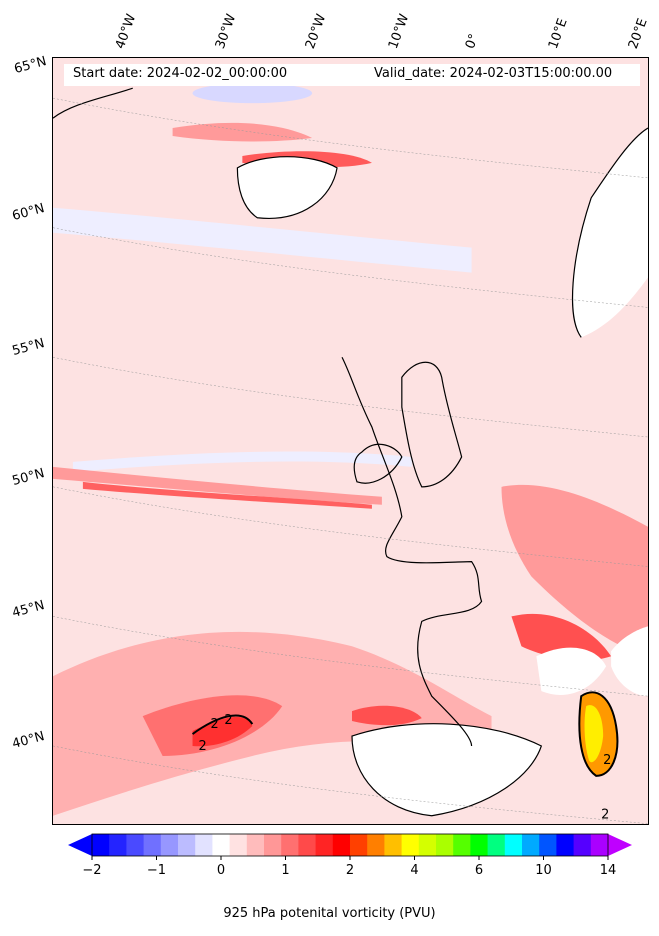 The width and height of the screenshot is (659, 936). What do you see at coordinates (543, 870) in the screenshot?
I see `colorbar-tick-label: 10` at bounding box center [543, 870].